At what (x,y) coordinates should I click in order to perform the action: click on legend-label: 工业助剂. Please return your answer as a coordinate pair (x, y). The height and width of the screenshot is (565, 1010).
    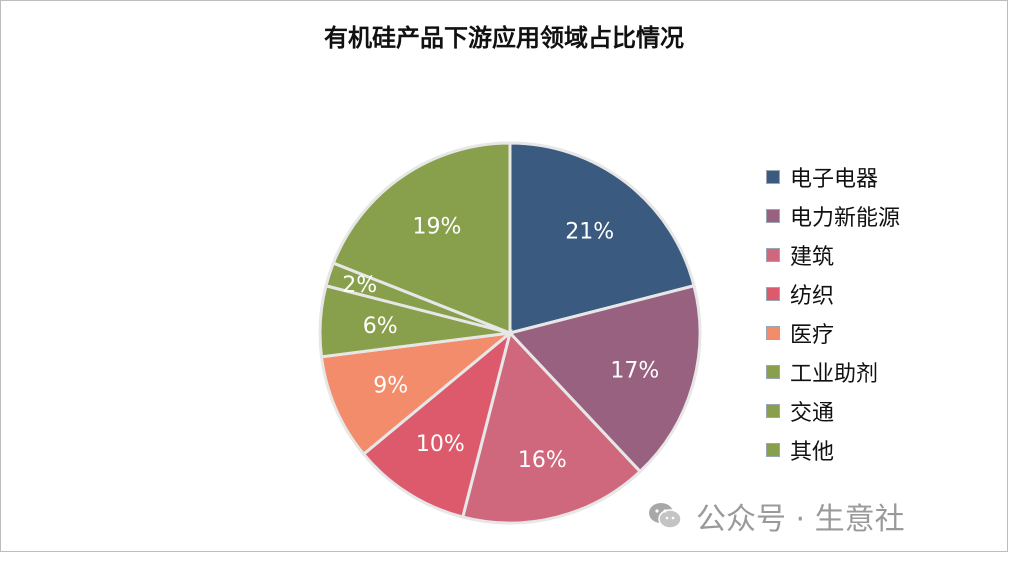
    Looking at the image, I should click on (834, 374).